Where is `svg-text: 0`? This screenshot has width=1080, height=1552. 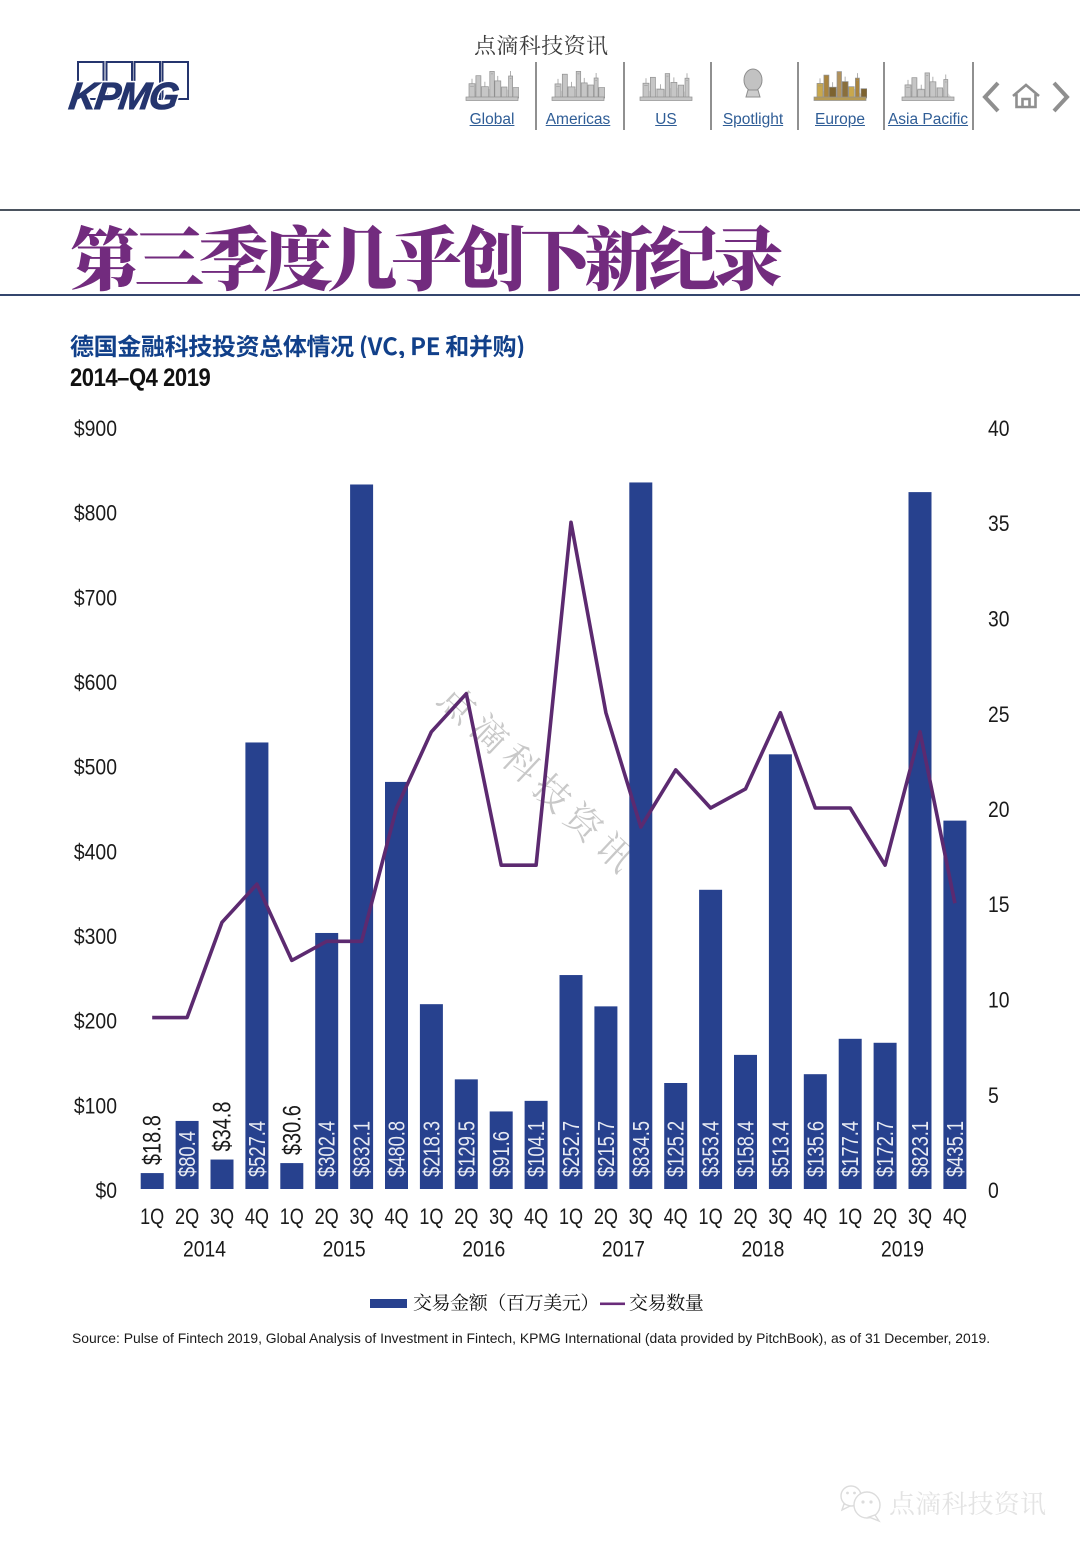 svg-text: 0 is located at coordinates (993, 1190).